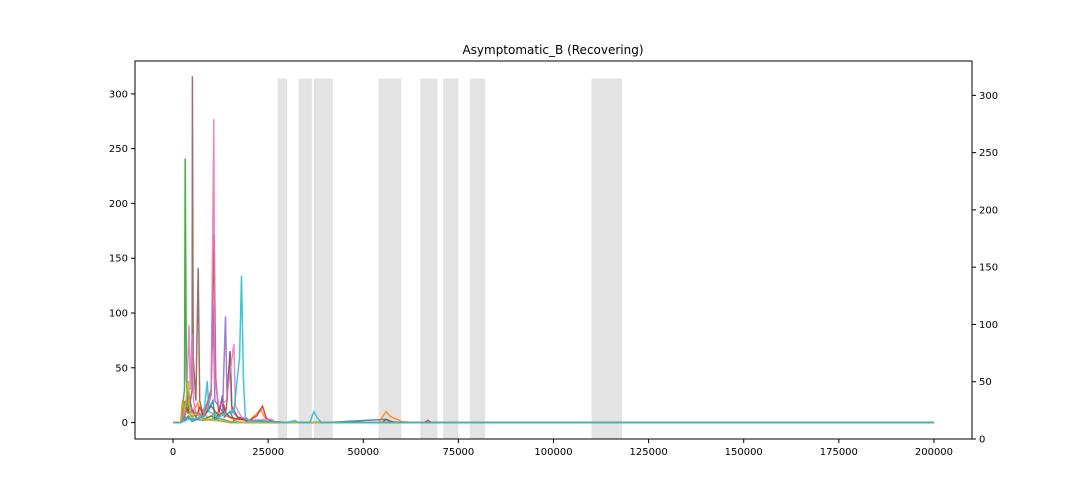  What do you see at coordinates (988, 210) in the screenshot?
I see `y-right-tick-label-4: 200` at bounding box center [988, 210].